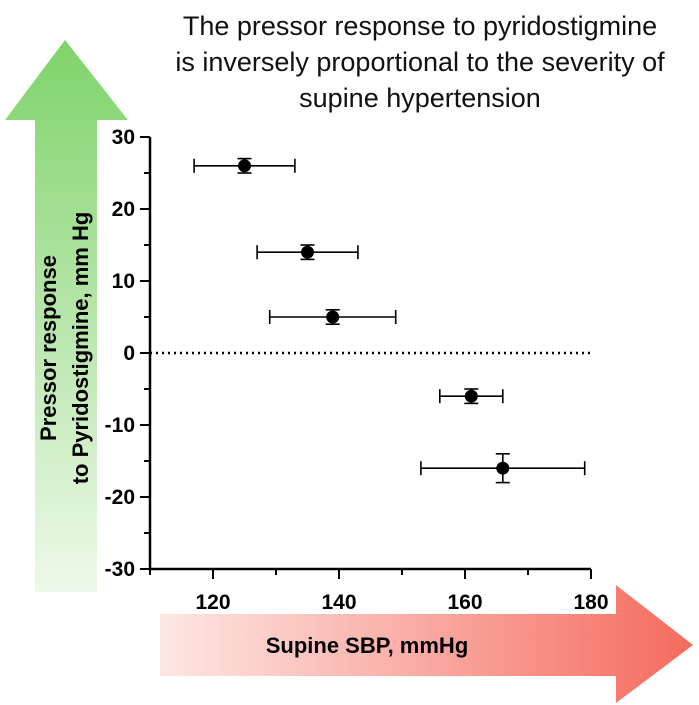  What do you see at coordinates (120, 425) in the screenshot?
I see `y-tick-label: -10` at bounding box center [120, 425].